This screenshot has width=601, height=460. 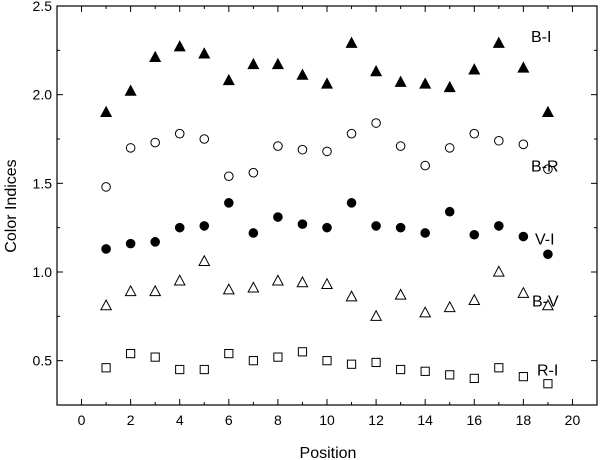 I want to click on y-tick-label: 0.5, so click(x=43, y=361).